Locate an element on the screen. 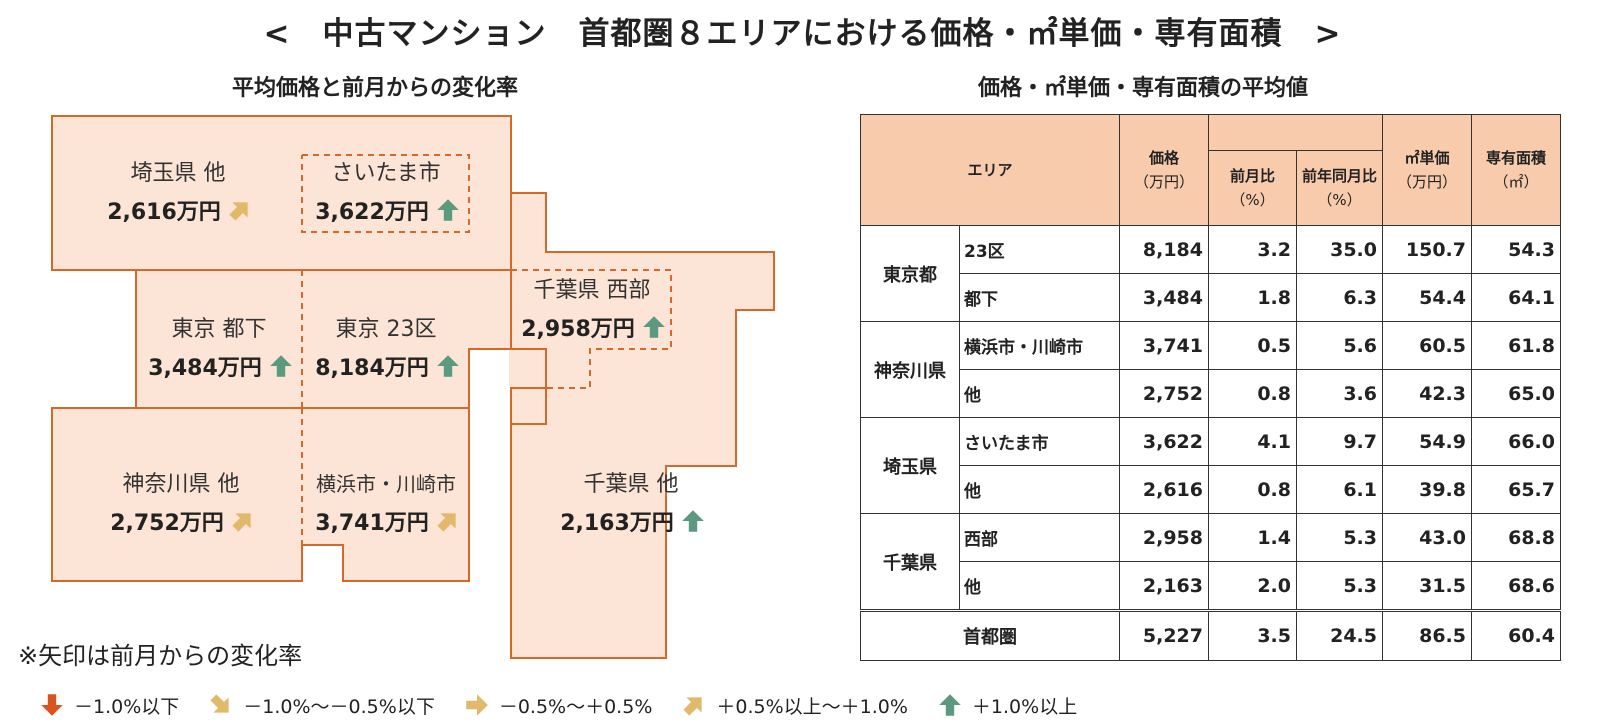  header-mom: 前月比 （%） is located at coordinates (1252, 188).